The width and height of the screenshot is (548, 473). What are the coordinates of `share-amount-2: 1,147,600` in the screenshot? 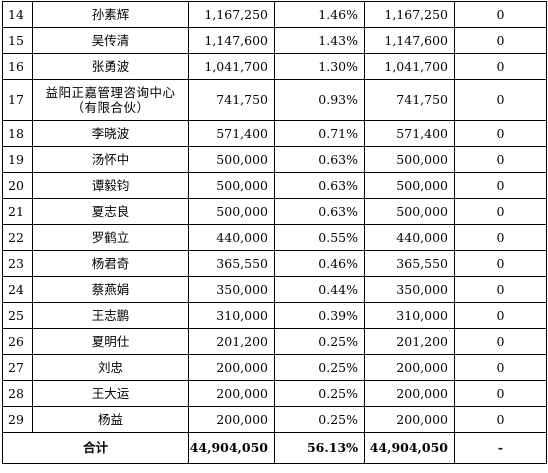 It's located at (409, 40).